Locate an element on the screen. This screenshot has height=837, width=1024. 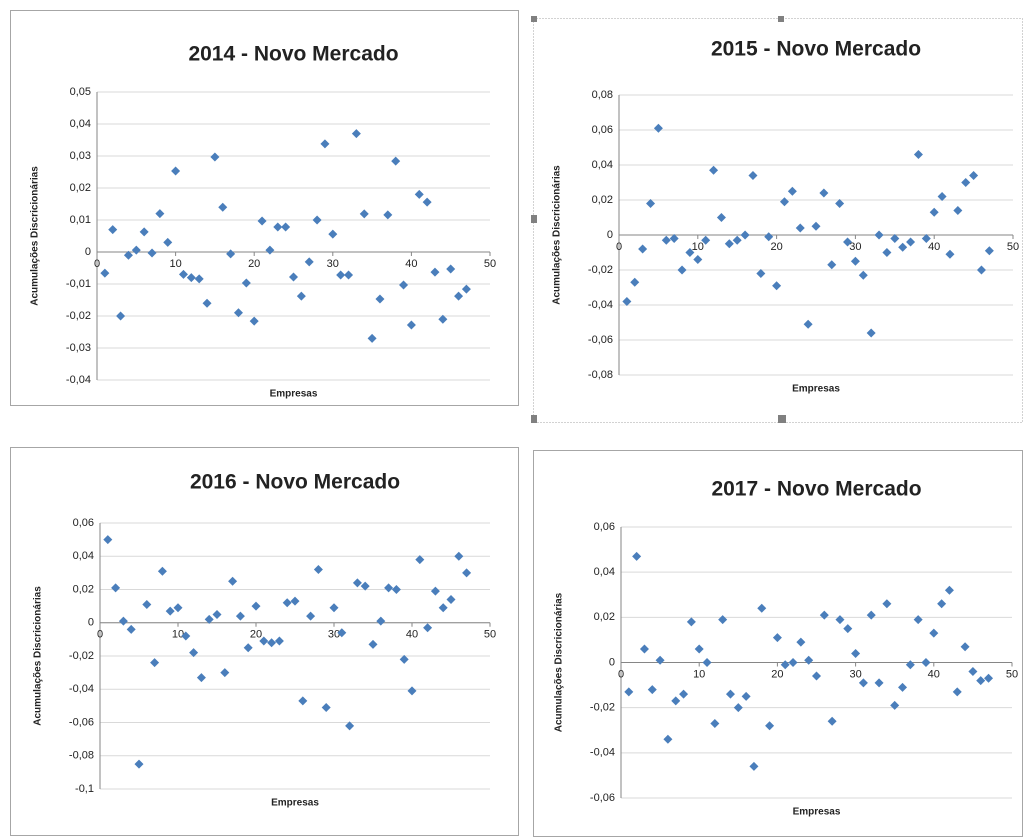
y-tick-label: 0,02 is located at coordinates (80, 188).